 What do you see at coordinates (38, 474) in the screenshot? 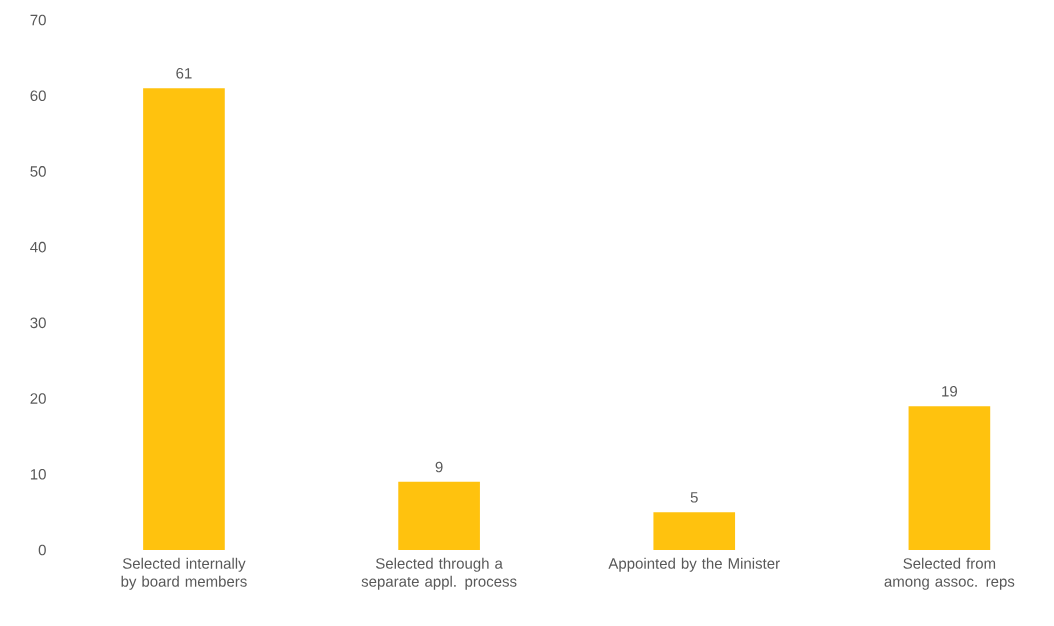
I see `y-tick-label: 10` at bounding box center [38, 474].